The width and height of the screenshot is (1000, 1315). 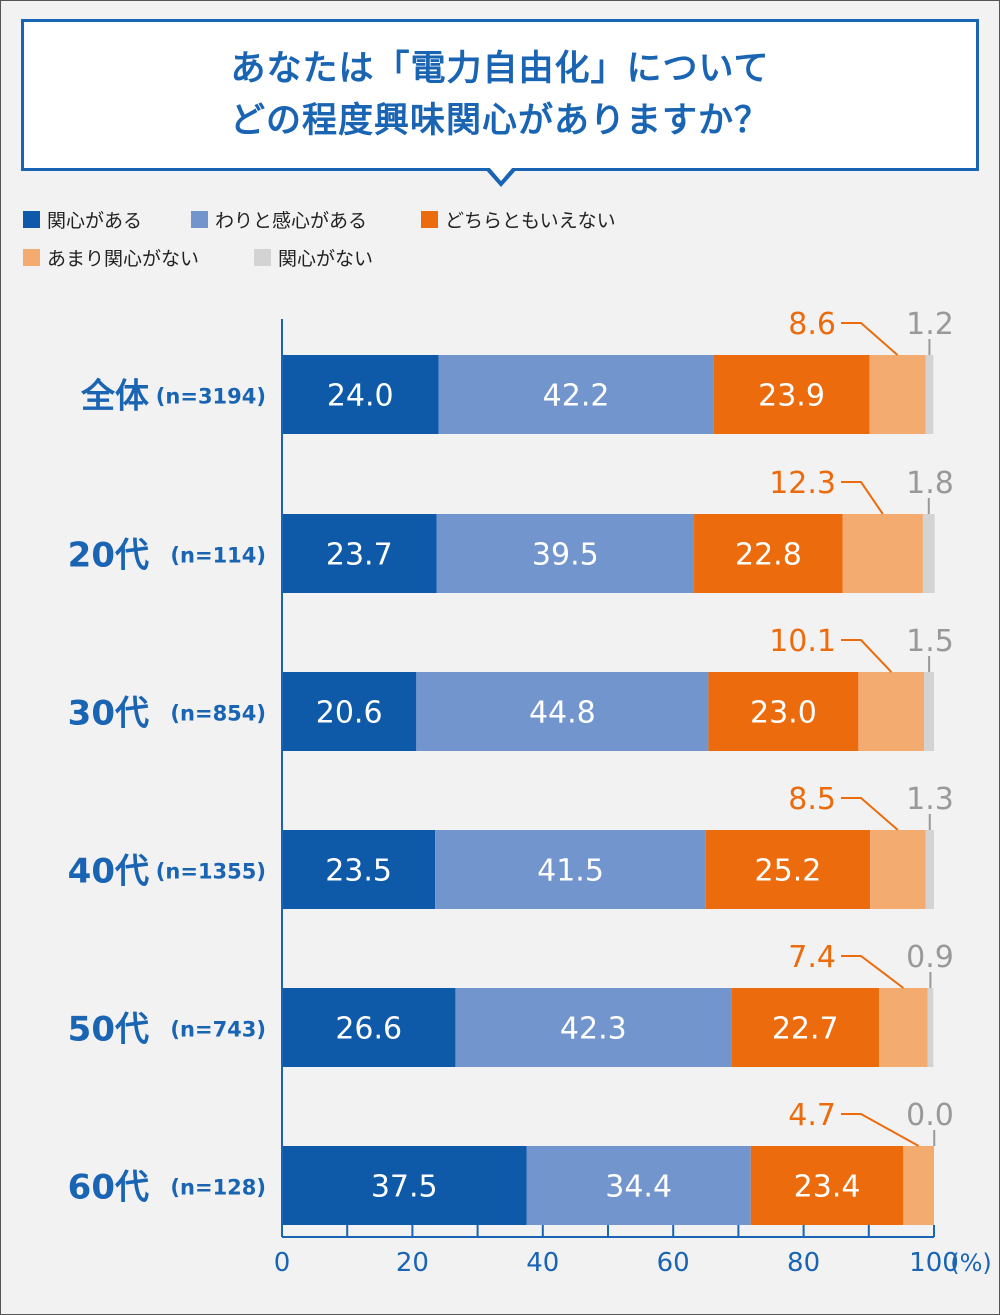 What do you see at coordinates (500, 69) in the screenshot?
I see `chart-title-line-1: あなたは「電力自由化」について` at bounding box center [500, 69].